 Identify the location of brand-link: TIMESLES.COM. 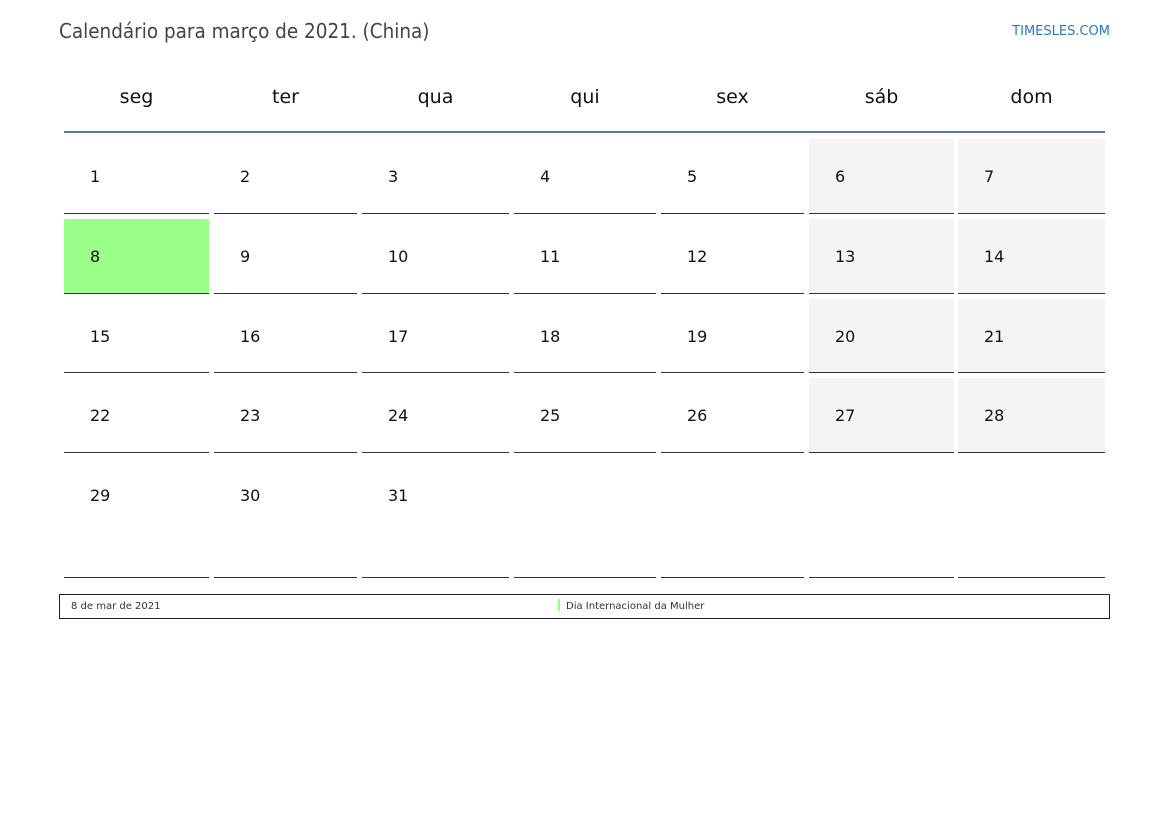
(1061, 31).